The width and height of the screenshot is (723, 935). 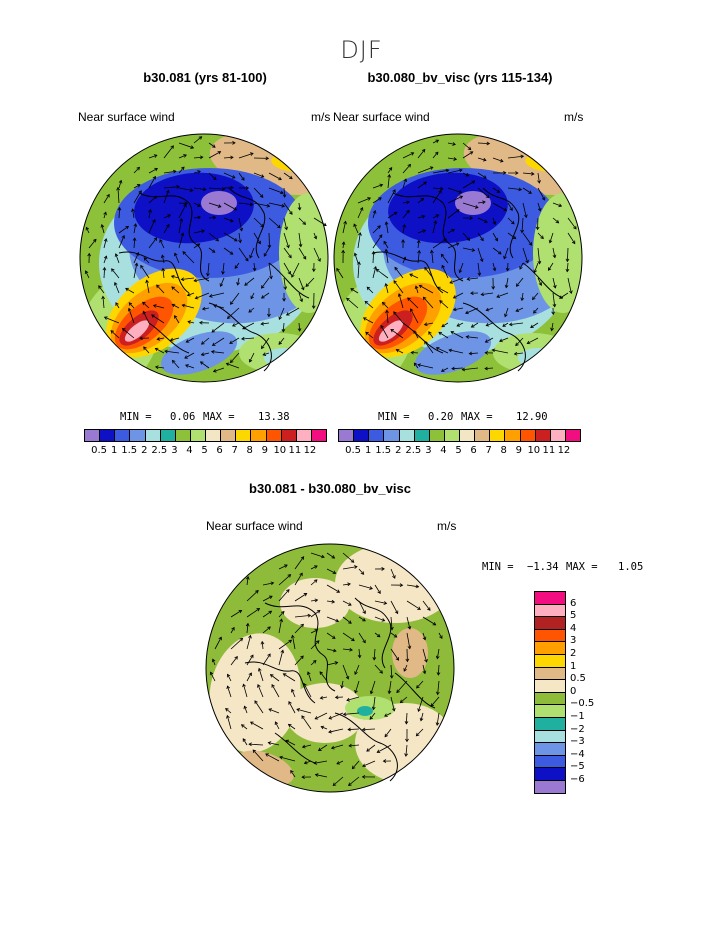 I want to click on panel2-colorbar-tick-label: 1, so click(x=368, y=450).